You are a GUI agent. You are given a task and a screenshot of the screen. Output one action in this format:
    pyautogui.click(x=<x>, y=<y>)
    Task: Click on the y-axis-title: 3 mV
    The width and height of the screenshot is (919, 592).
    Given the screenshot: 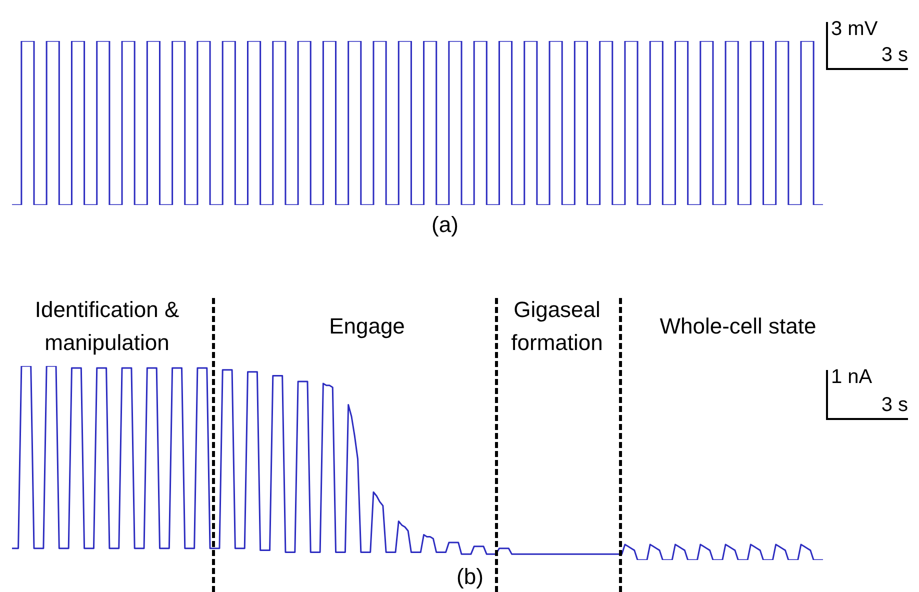 What is the action you would take?
    pyautogui.click(x=854, y=29)
    